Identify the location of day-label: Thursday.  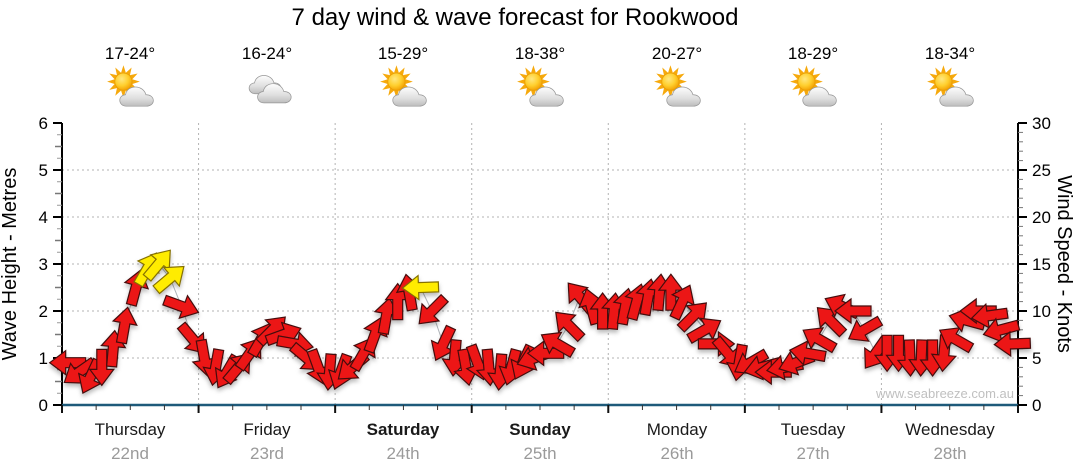
(130, 429).